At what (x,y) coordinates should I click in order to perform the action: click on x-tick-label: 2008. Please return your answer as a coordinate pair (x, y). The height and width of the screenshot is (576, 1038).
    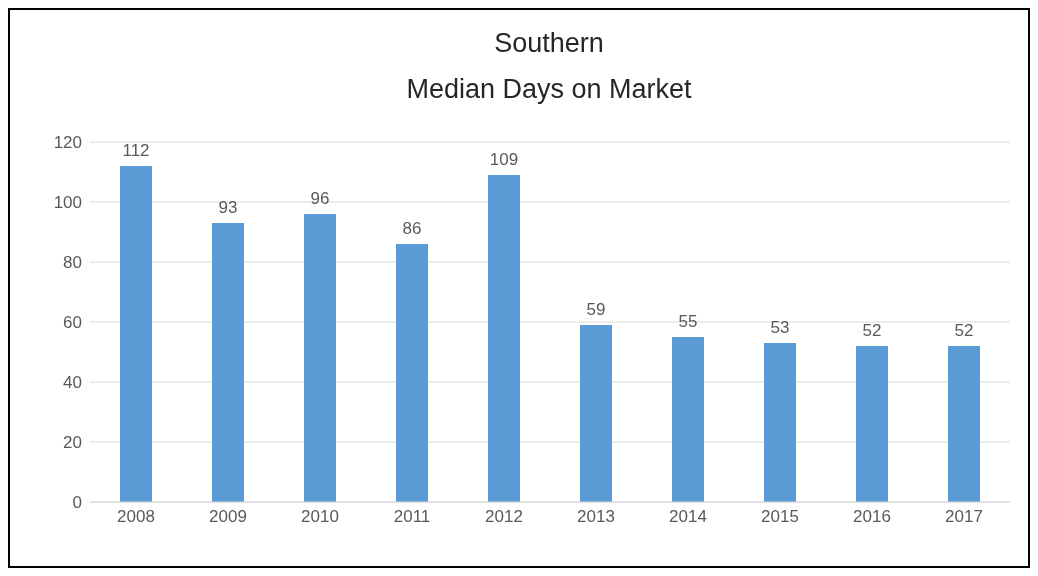
    Looking at the image, I should click on (136, 517).